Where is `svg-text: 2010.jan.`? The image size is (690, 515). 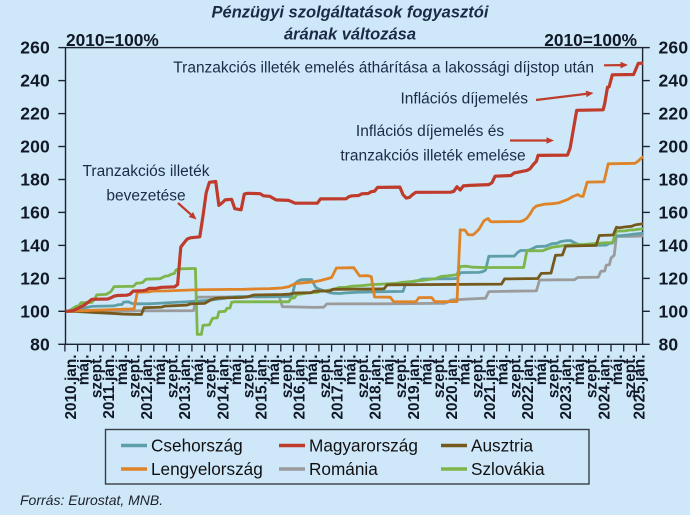
svg-text: 2010.jan. is located at coordinates (71, 387).